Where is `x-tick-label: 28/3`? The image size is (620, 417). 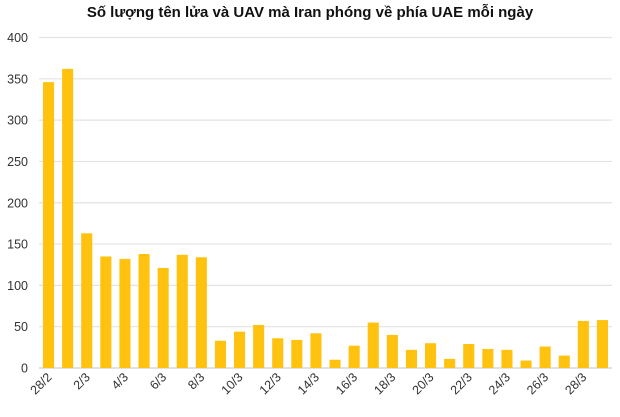
x-tick-label: 28/3 is located at coordinates (575, 383).